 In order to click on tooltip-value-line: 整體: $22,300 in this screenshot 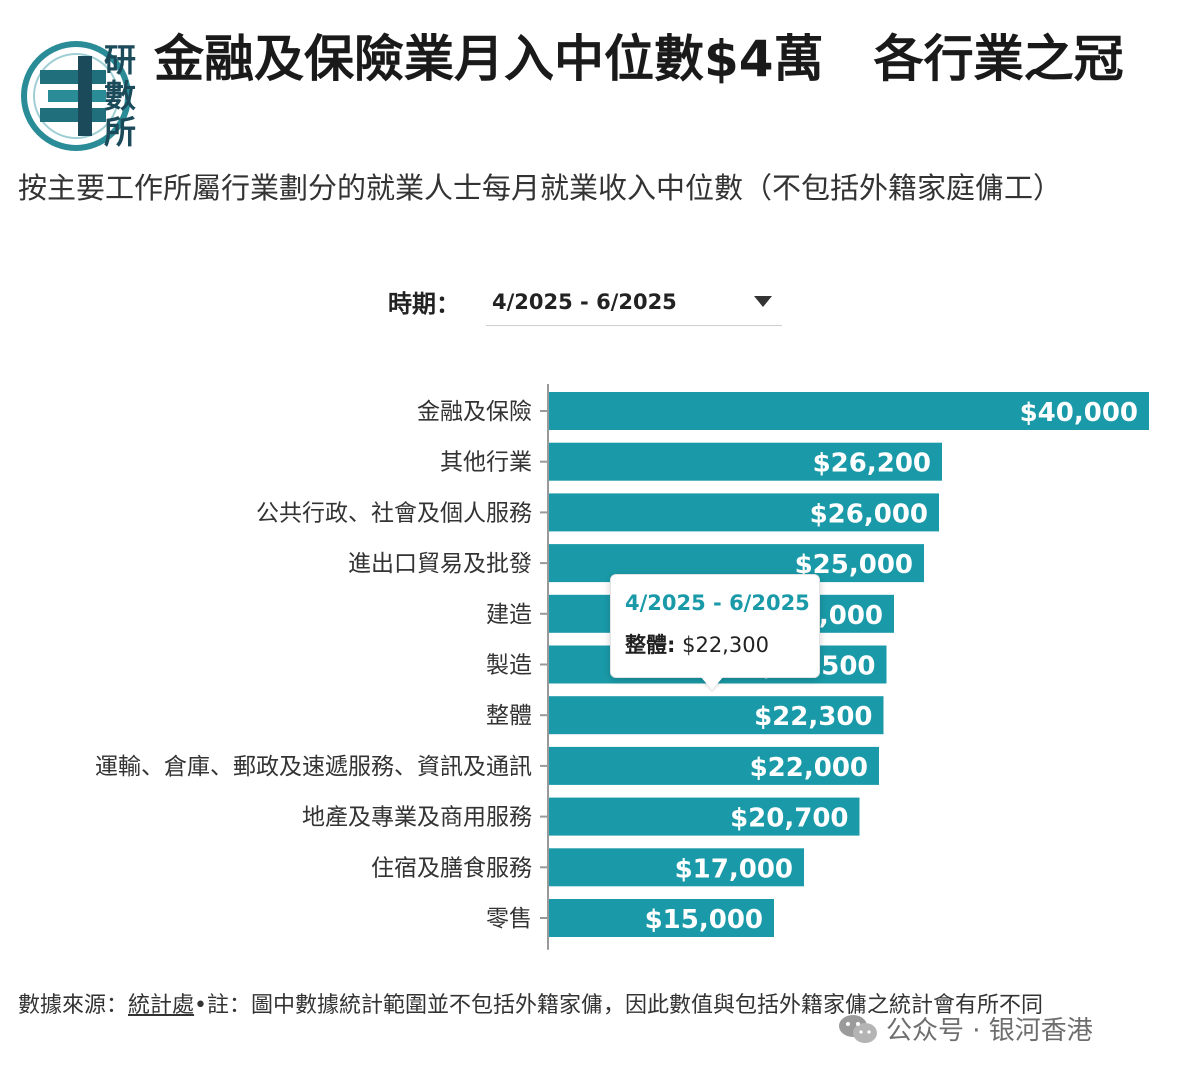, I will do `click(697, 644)`.